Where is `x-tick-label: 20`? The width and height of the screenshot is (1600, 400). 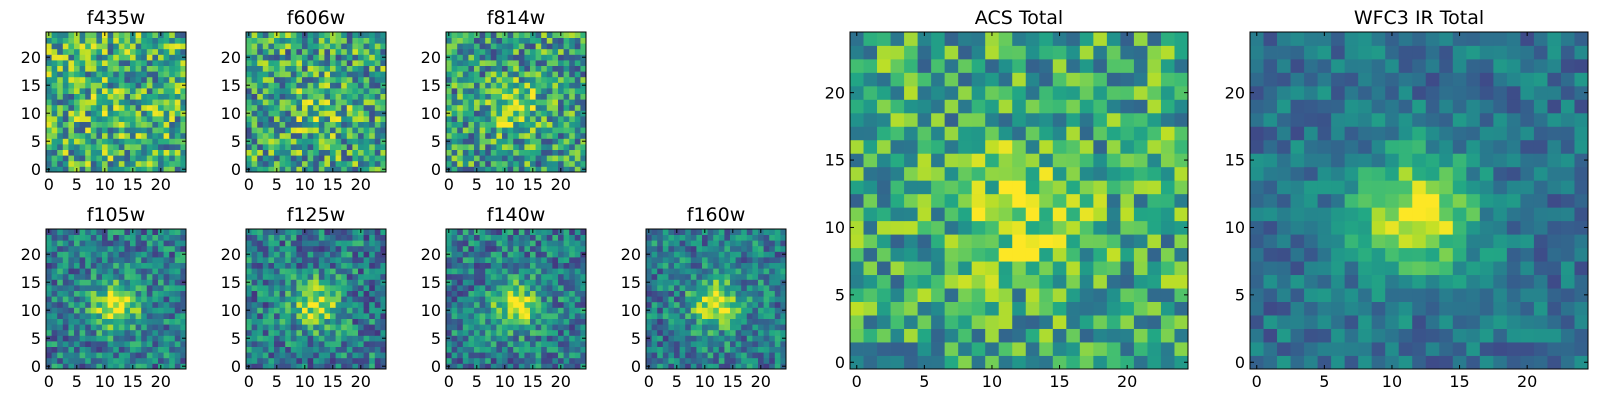
x-tick-label: 20 is located at coordinates (361, 381).